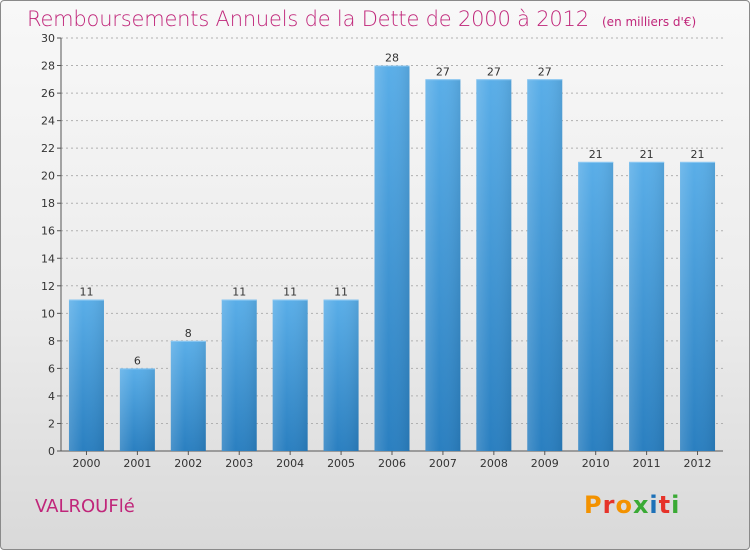 This screenshot has width=750, height=550. I want to click on y-tick-label: 18, so click(48, 203).